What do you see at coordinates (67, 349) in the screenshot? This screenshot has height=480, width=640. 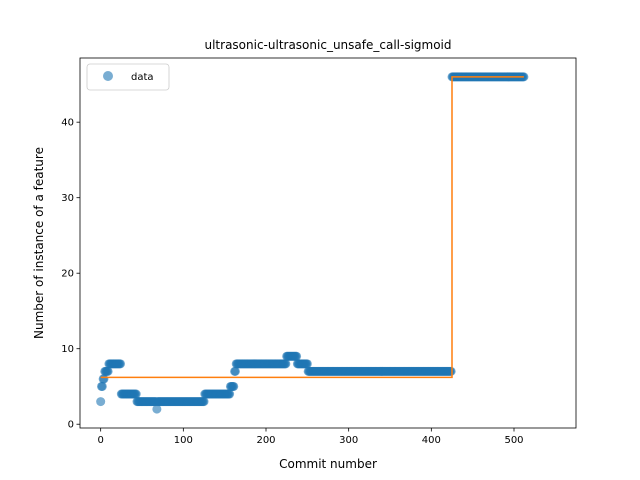 I see `y-tick-label: 10` at bounding box center [67, 349].